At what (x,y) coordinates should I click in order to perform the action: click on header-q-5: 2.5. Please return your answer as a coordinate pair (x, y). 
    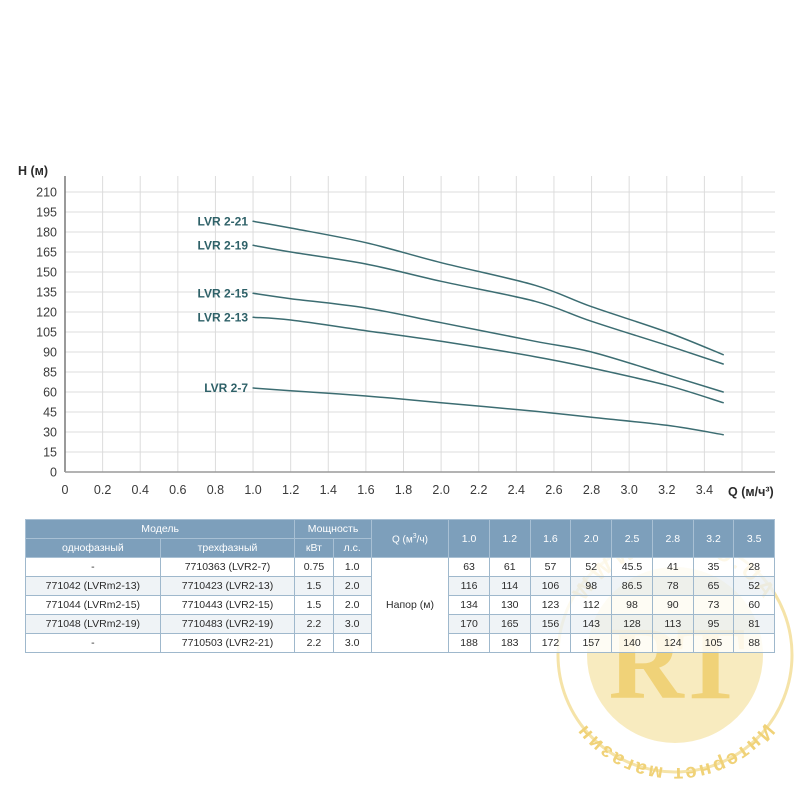
    Looking at the image, I should click on (632, 538).